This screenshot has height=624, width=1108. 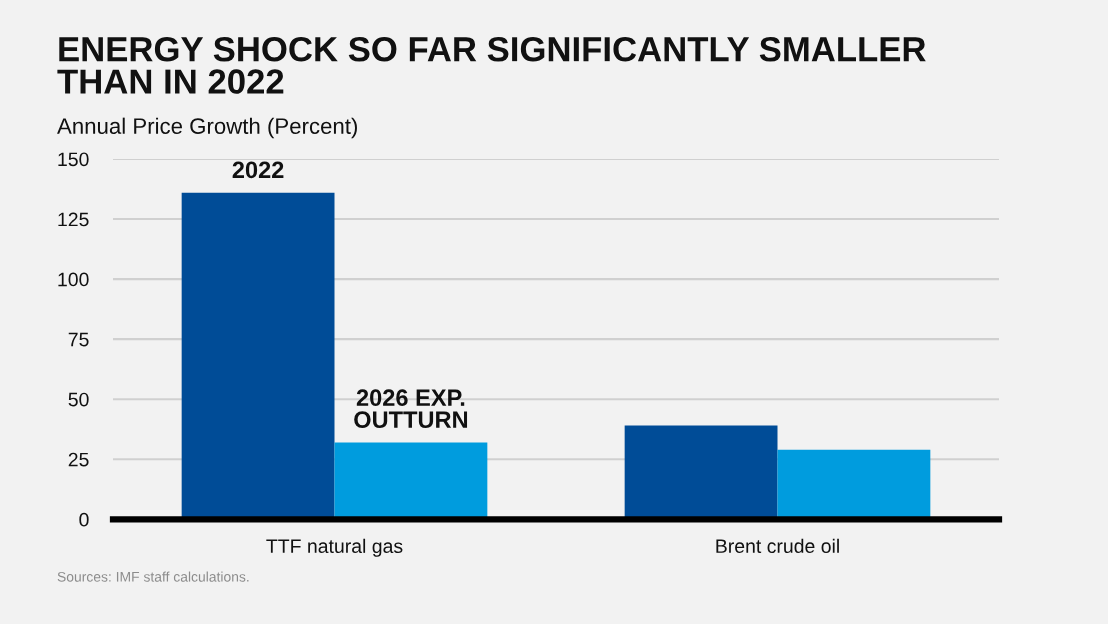 I want to click on y-tick-label: 150, so click(x=73, y=159).